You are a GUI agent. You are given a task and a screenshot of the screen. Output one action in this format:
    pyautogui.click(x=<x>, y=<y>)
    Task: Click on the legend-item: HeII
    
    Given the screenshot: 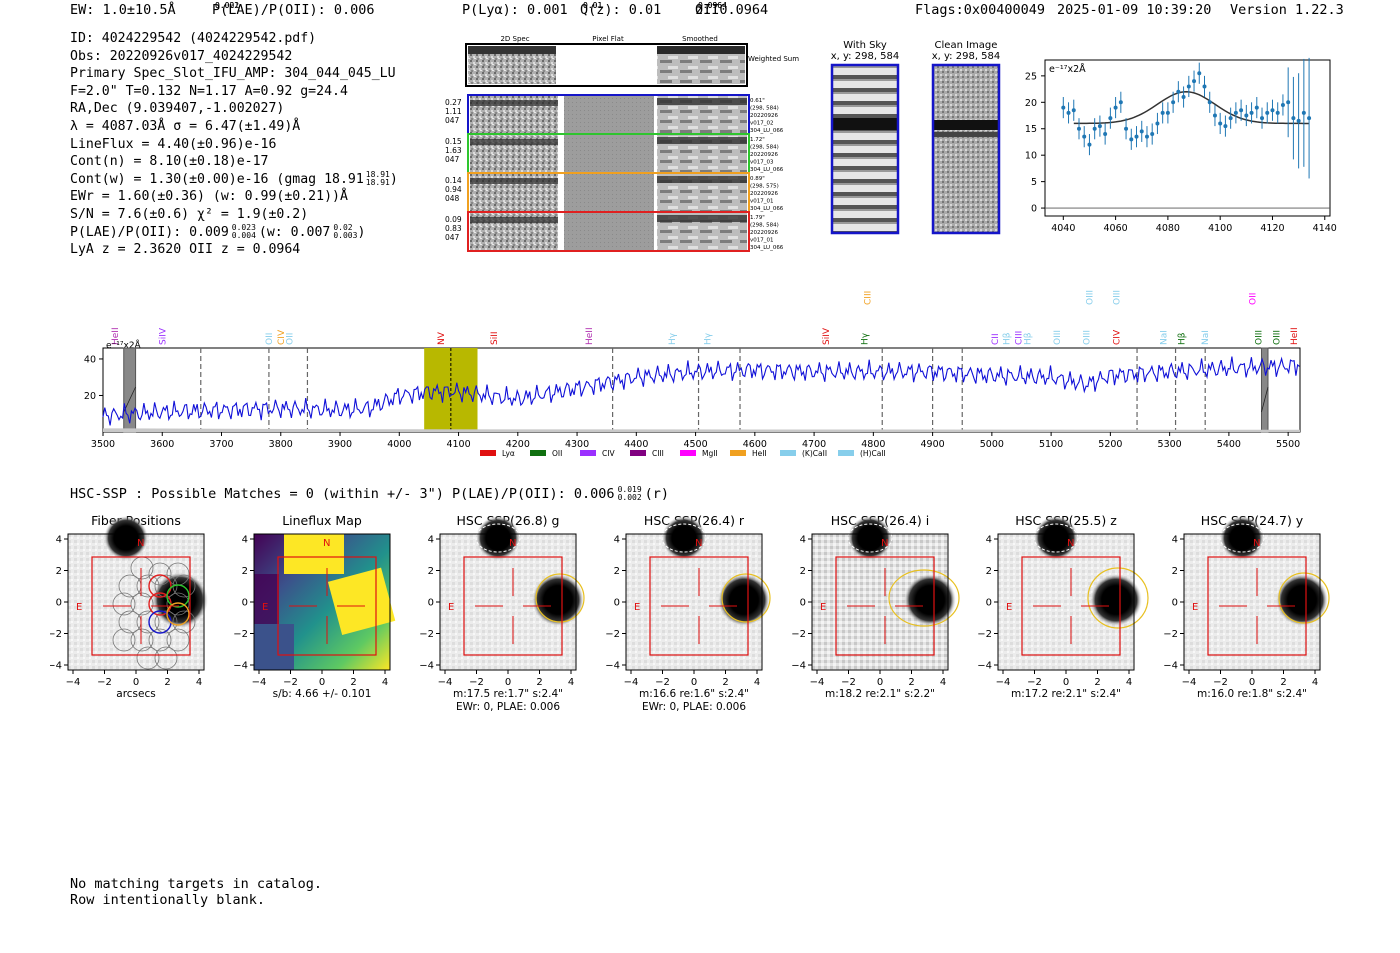 What is the action you would take?
    pyautogui.click(x=748, y=453)
    